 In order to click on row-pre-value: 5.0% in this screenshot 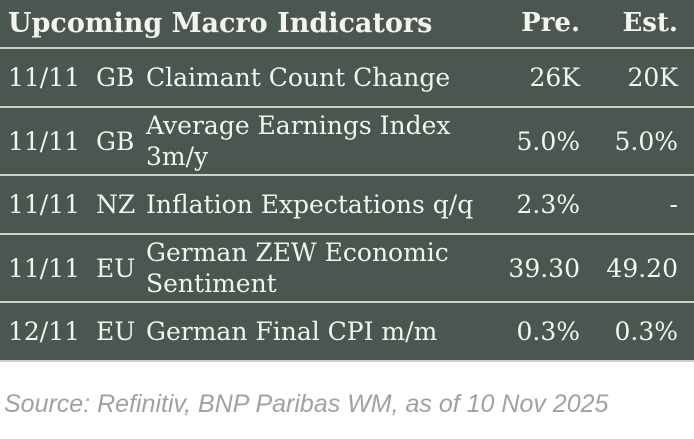, I will do `click(548, 141)`.